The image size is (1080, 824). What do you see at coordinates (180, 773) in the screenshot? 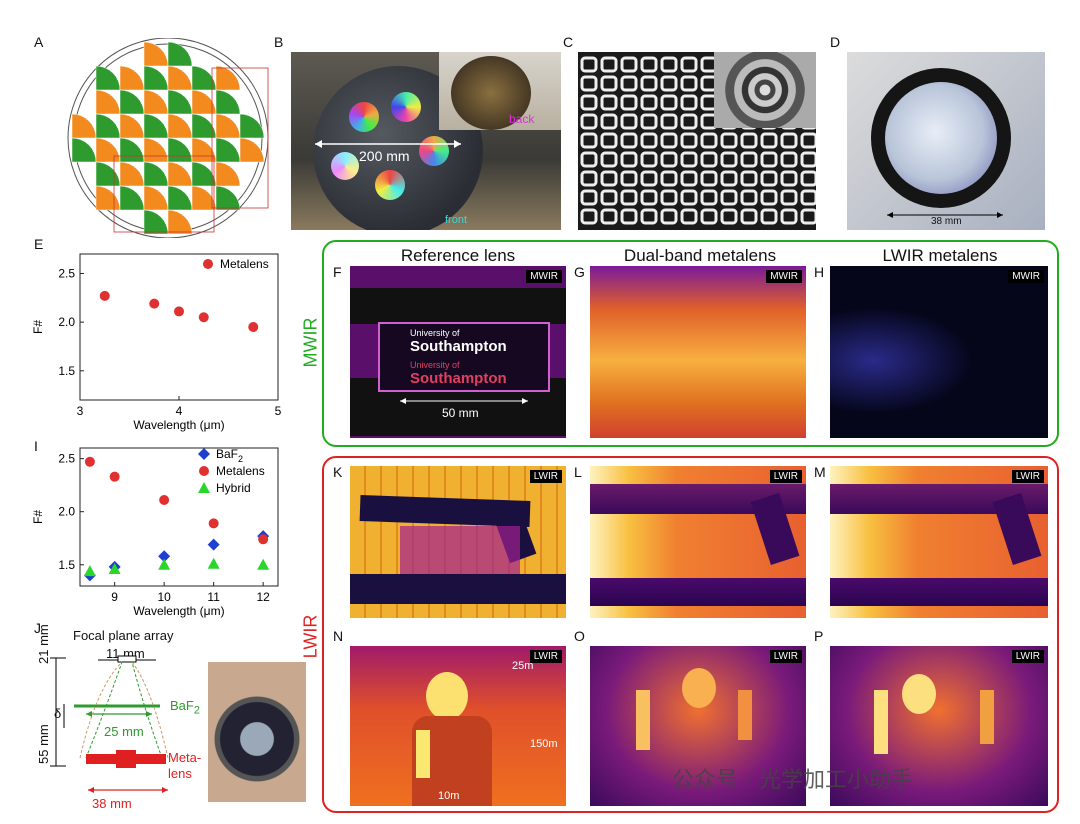
I see `meta-label-2: lens` at bounding box center [180, 773].